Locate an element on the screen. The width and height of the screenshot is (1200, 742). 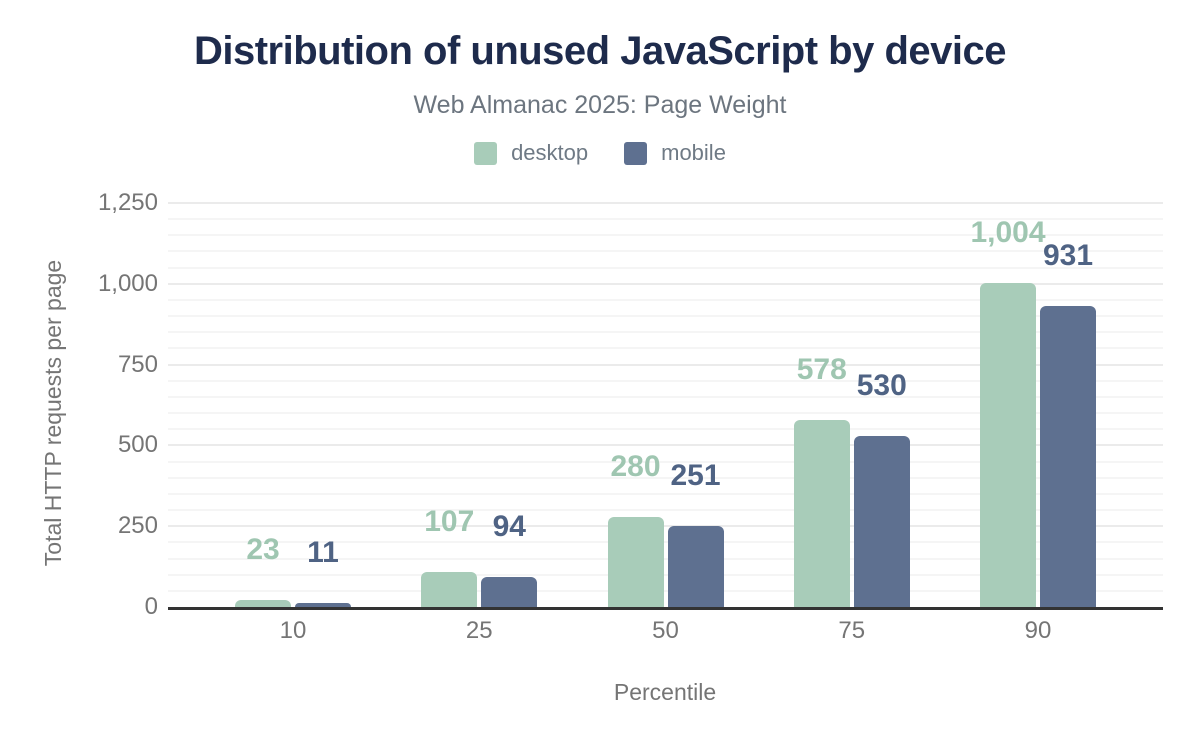
value-label-mobile-p50: 251 is located at coordinates (695, 475).